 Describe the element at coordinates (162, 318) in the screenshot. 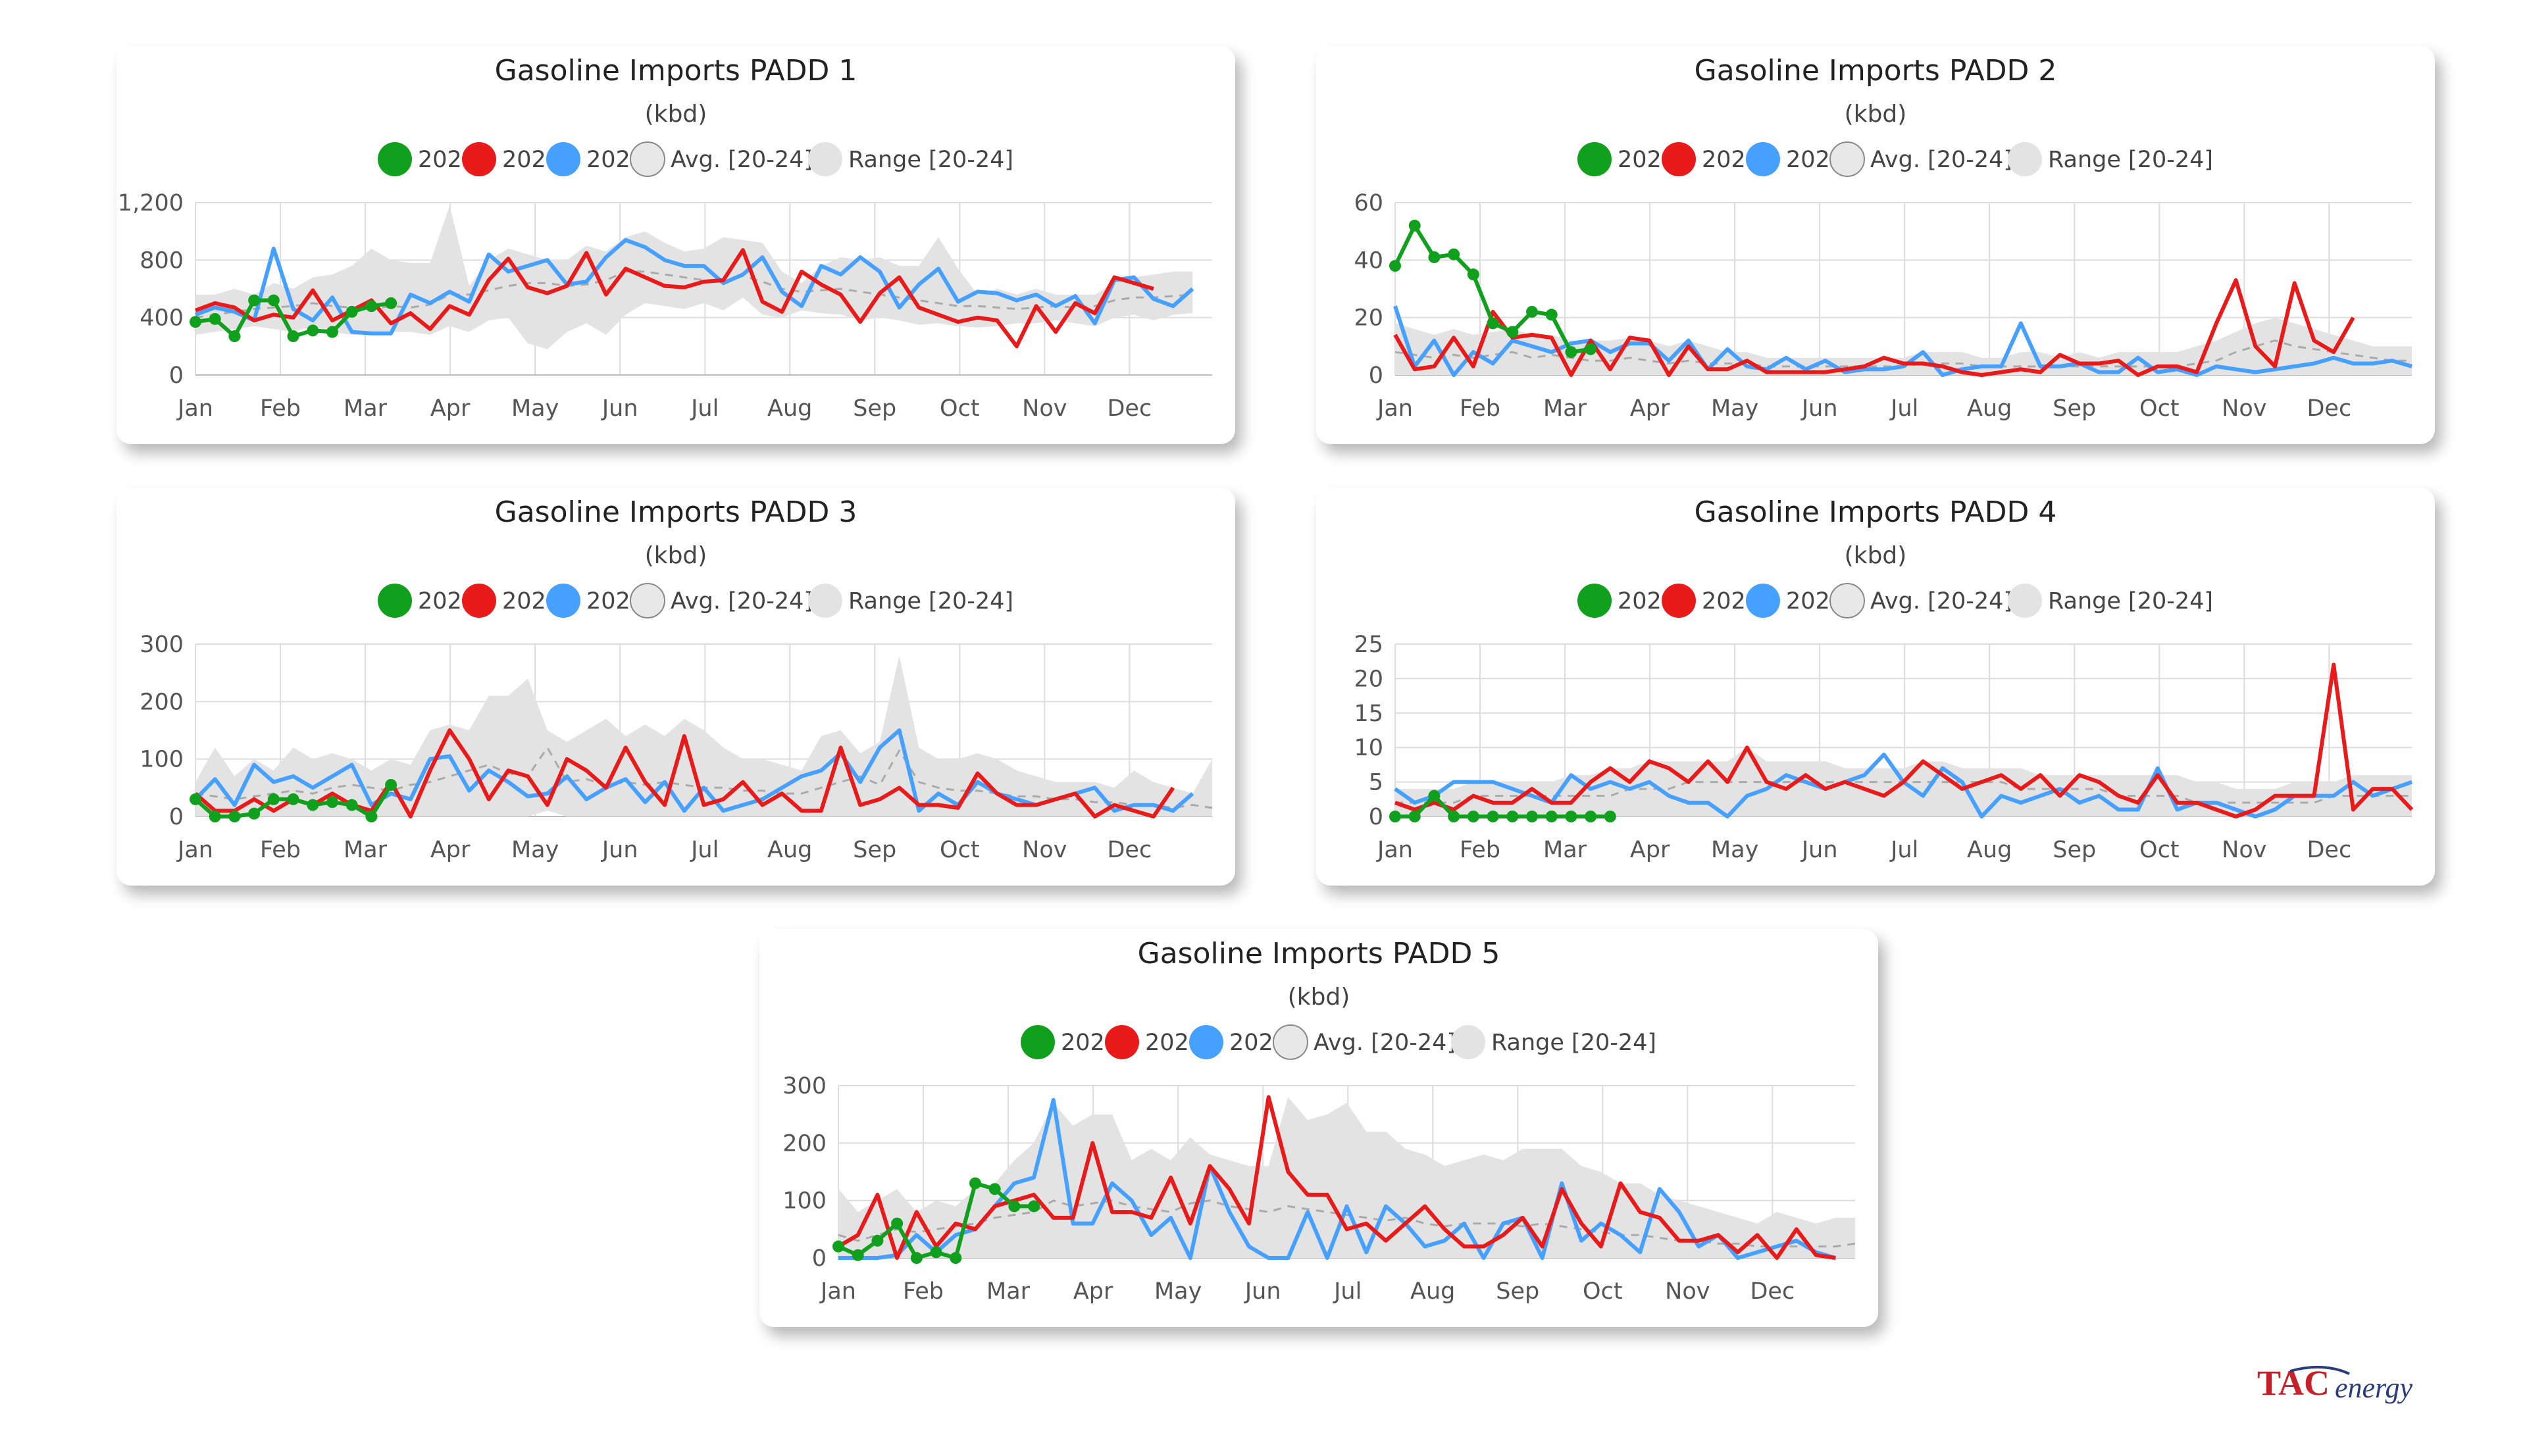

I see `y-tick-label: 400` at that location.